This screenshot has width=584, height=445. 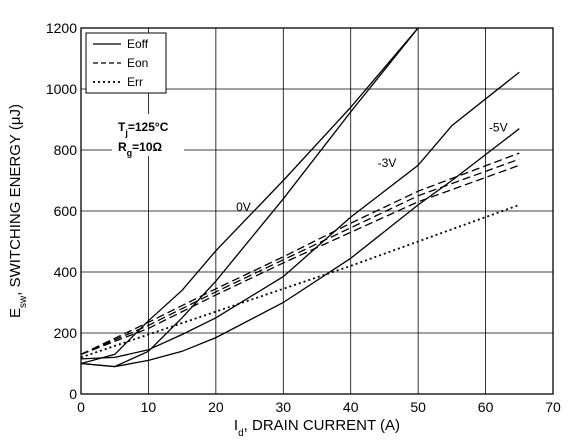 What do you see at coordinates (387, 163) in the screenshot?
I see `series-annotation: -3V` at bounding box center [387, 163].